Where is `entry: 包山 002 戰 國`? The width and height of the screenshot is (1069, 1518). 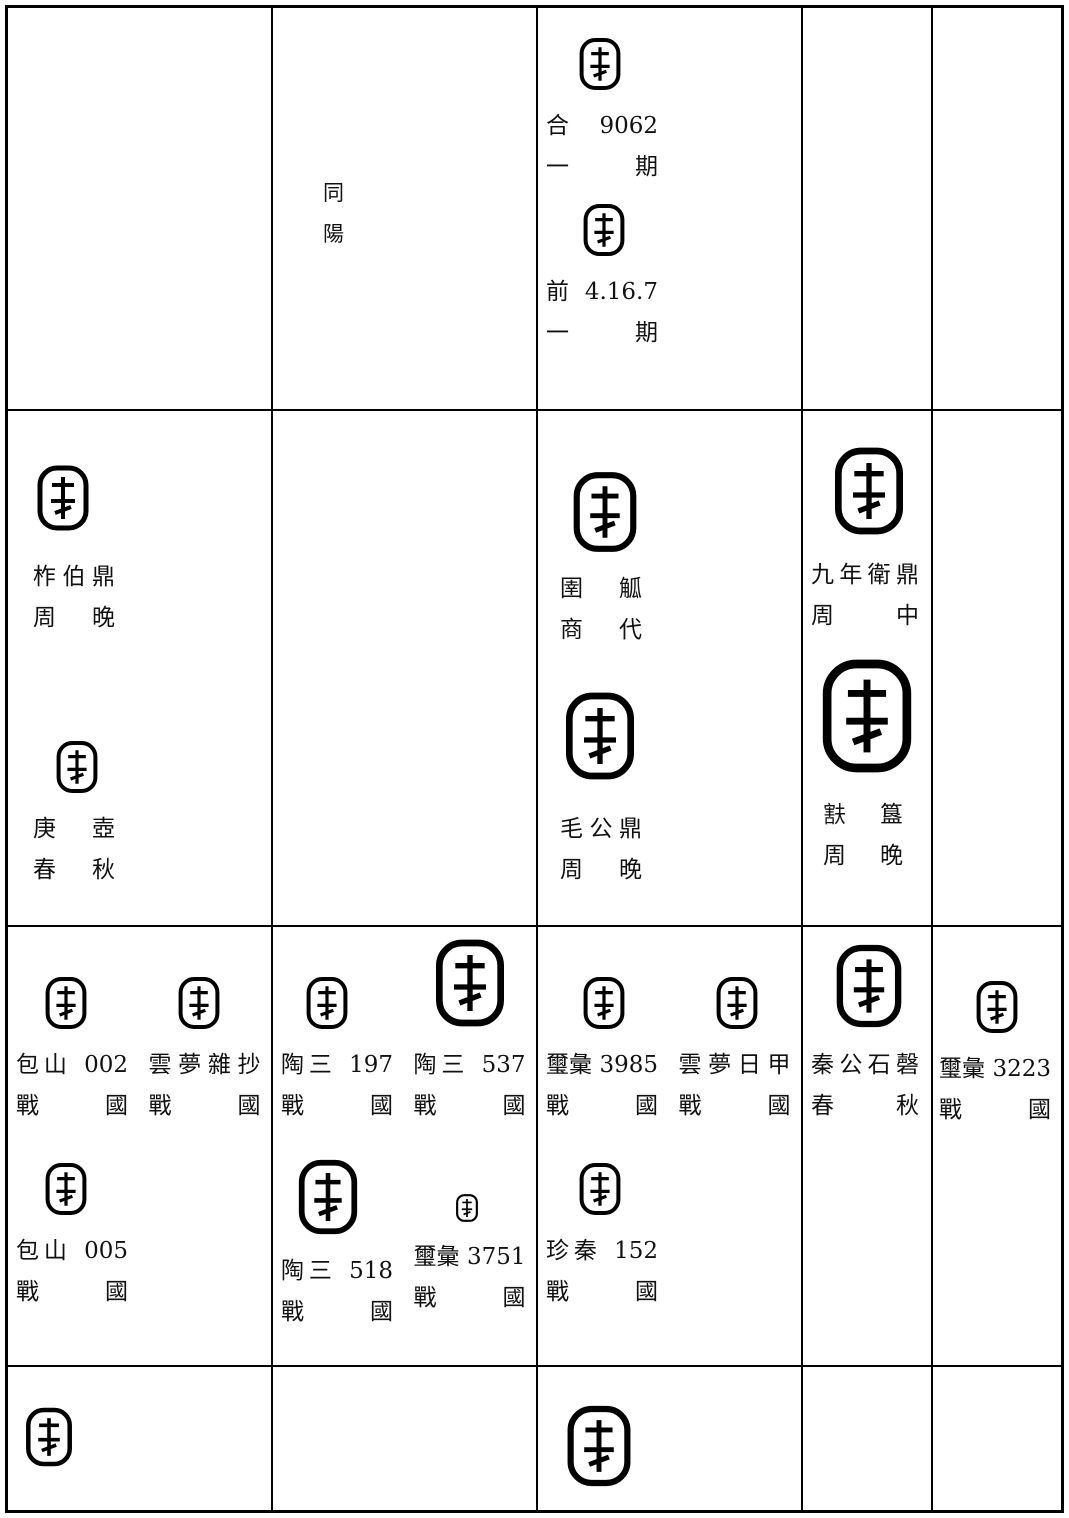
entry: 包山 002 戰 國 is located at coordinates (77, 1051).